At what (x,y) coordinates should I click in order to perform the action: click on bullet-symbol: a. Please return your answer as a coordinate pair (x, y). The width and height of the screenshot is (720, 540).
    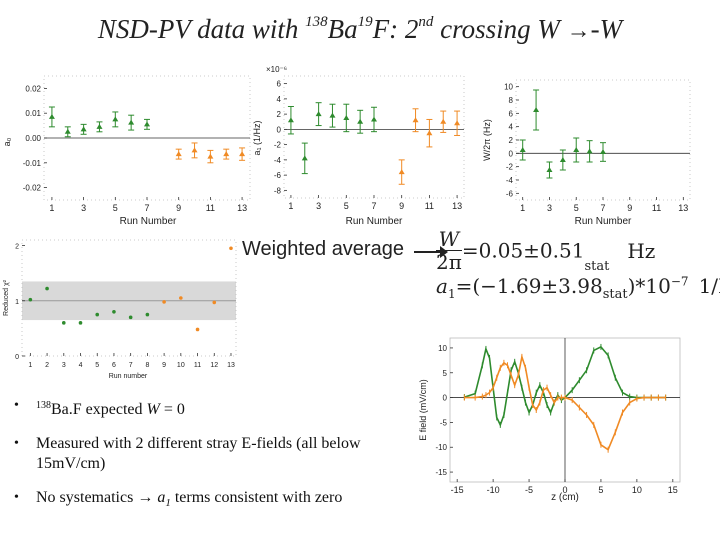
    Looking at the image, I should click on (161, 497).